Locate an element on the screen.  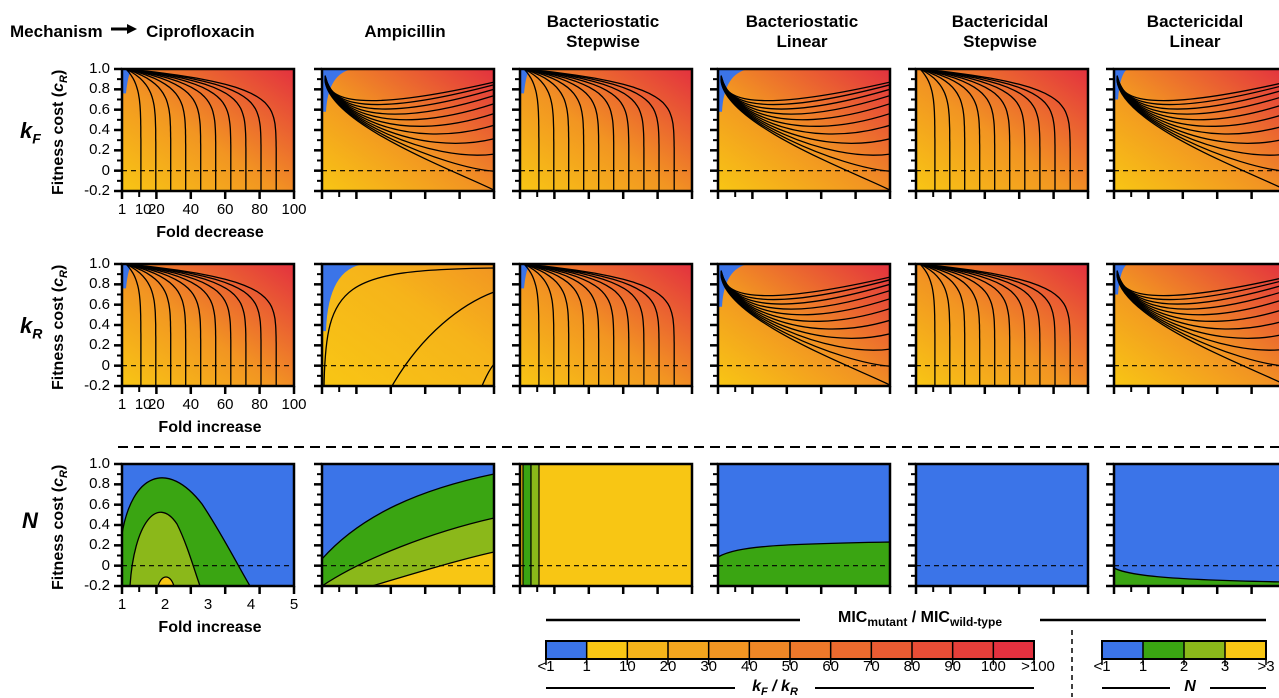
row-label-n: N is located at coordinates (30, 520).